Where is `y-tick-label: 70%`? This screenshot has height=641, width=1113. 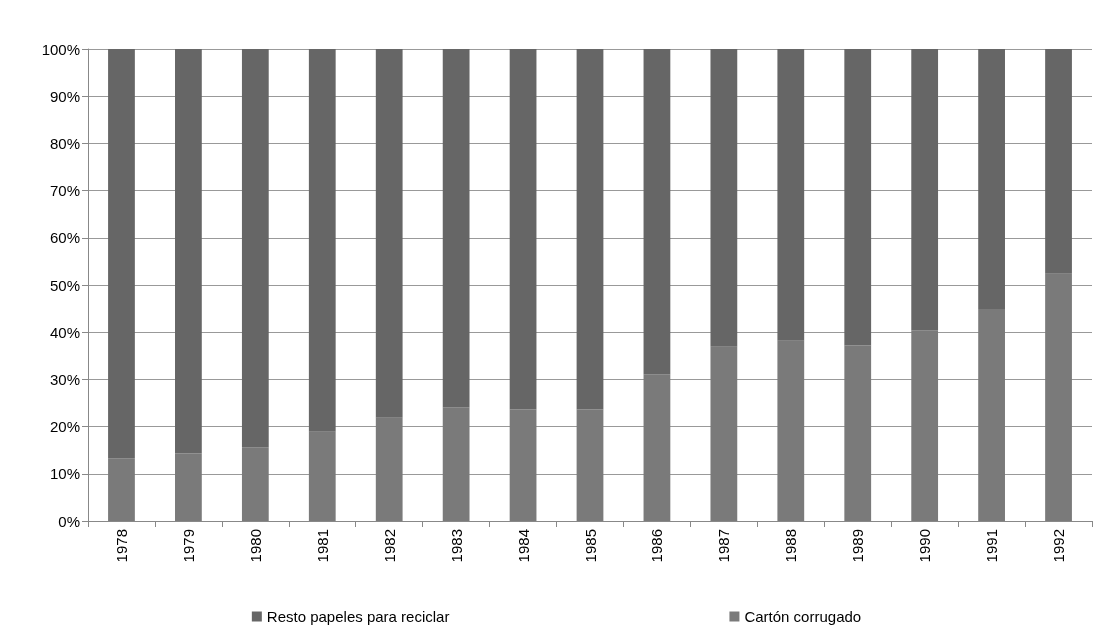 y-tick-label: 70% is located at coordinates (64, 191).